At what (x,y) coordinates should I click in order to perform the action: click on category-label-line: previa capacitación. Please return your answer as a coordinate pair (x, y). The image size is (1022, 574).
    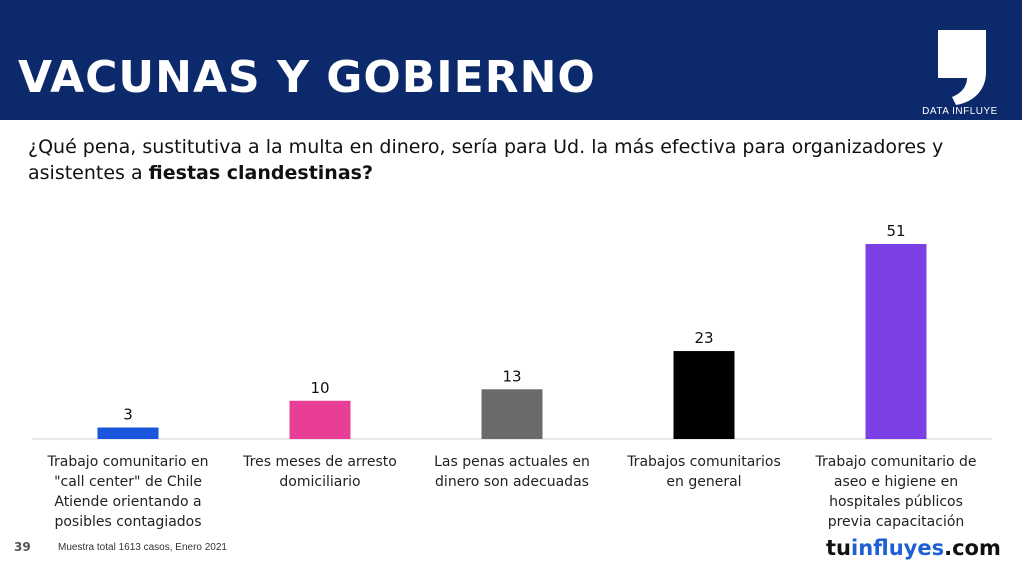
    Looking at the image, I should click on (896, 522).